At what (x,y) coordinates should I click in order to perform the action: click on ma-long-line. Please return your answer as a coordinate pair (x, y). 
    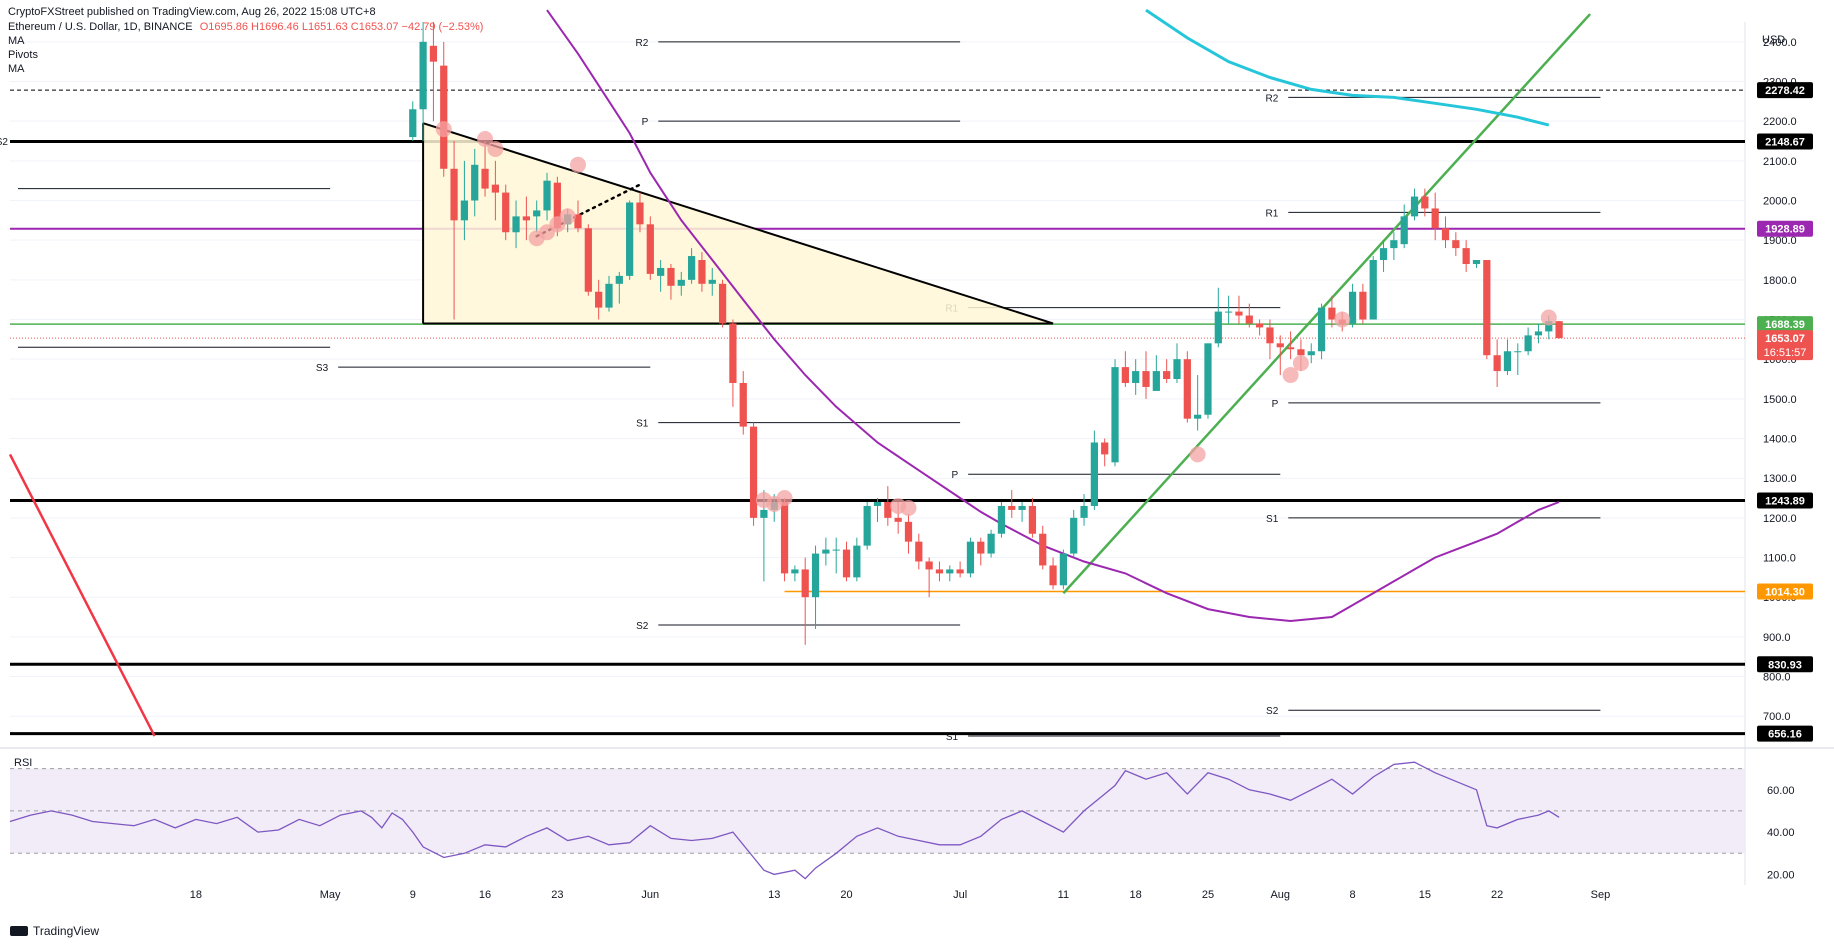
    Looking at the image, I should click on (1347, 67).